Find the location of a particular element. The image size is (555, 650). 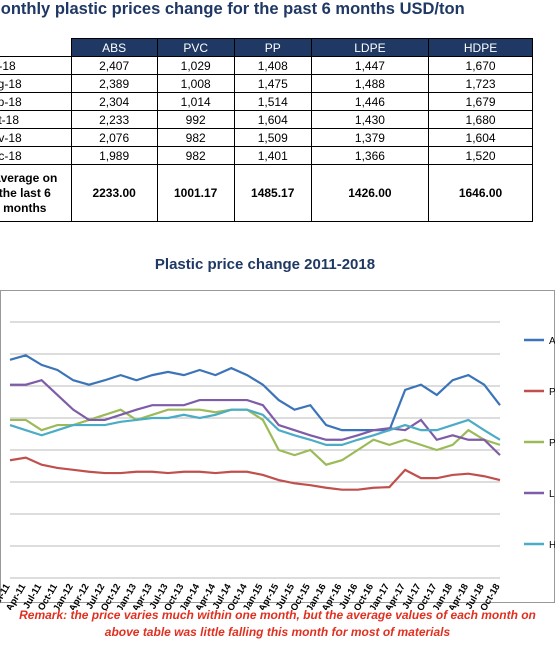

column-header: LDPE is located at coordinates (370, 47).